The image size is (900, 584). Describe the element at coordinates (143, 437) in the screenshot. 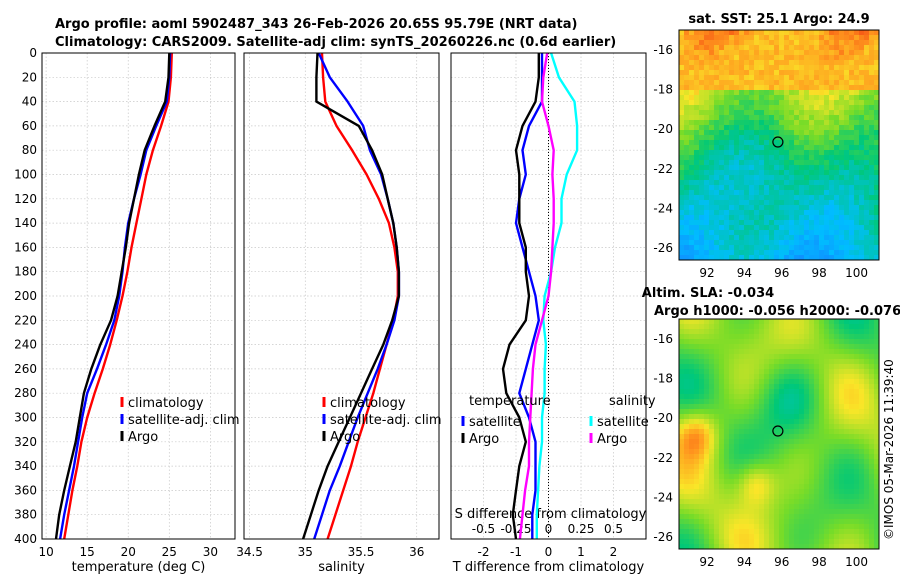

I see `legend-label: Argo` at that location.